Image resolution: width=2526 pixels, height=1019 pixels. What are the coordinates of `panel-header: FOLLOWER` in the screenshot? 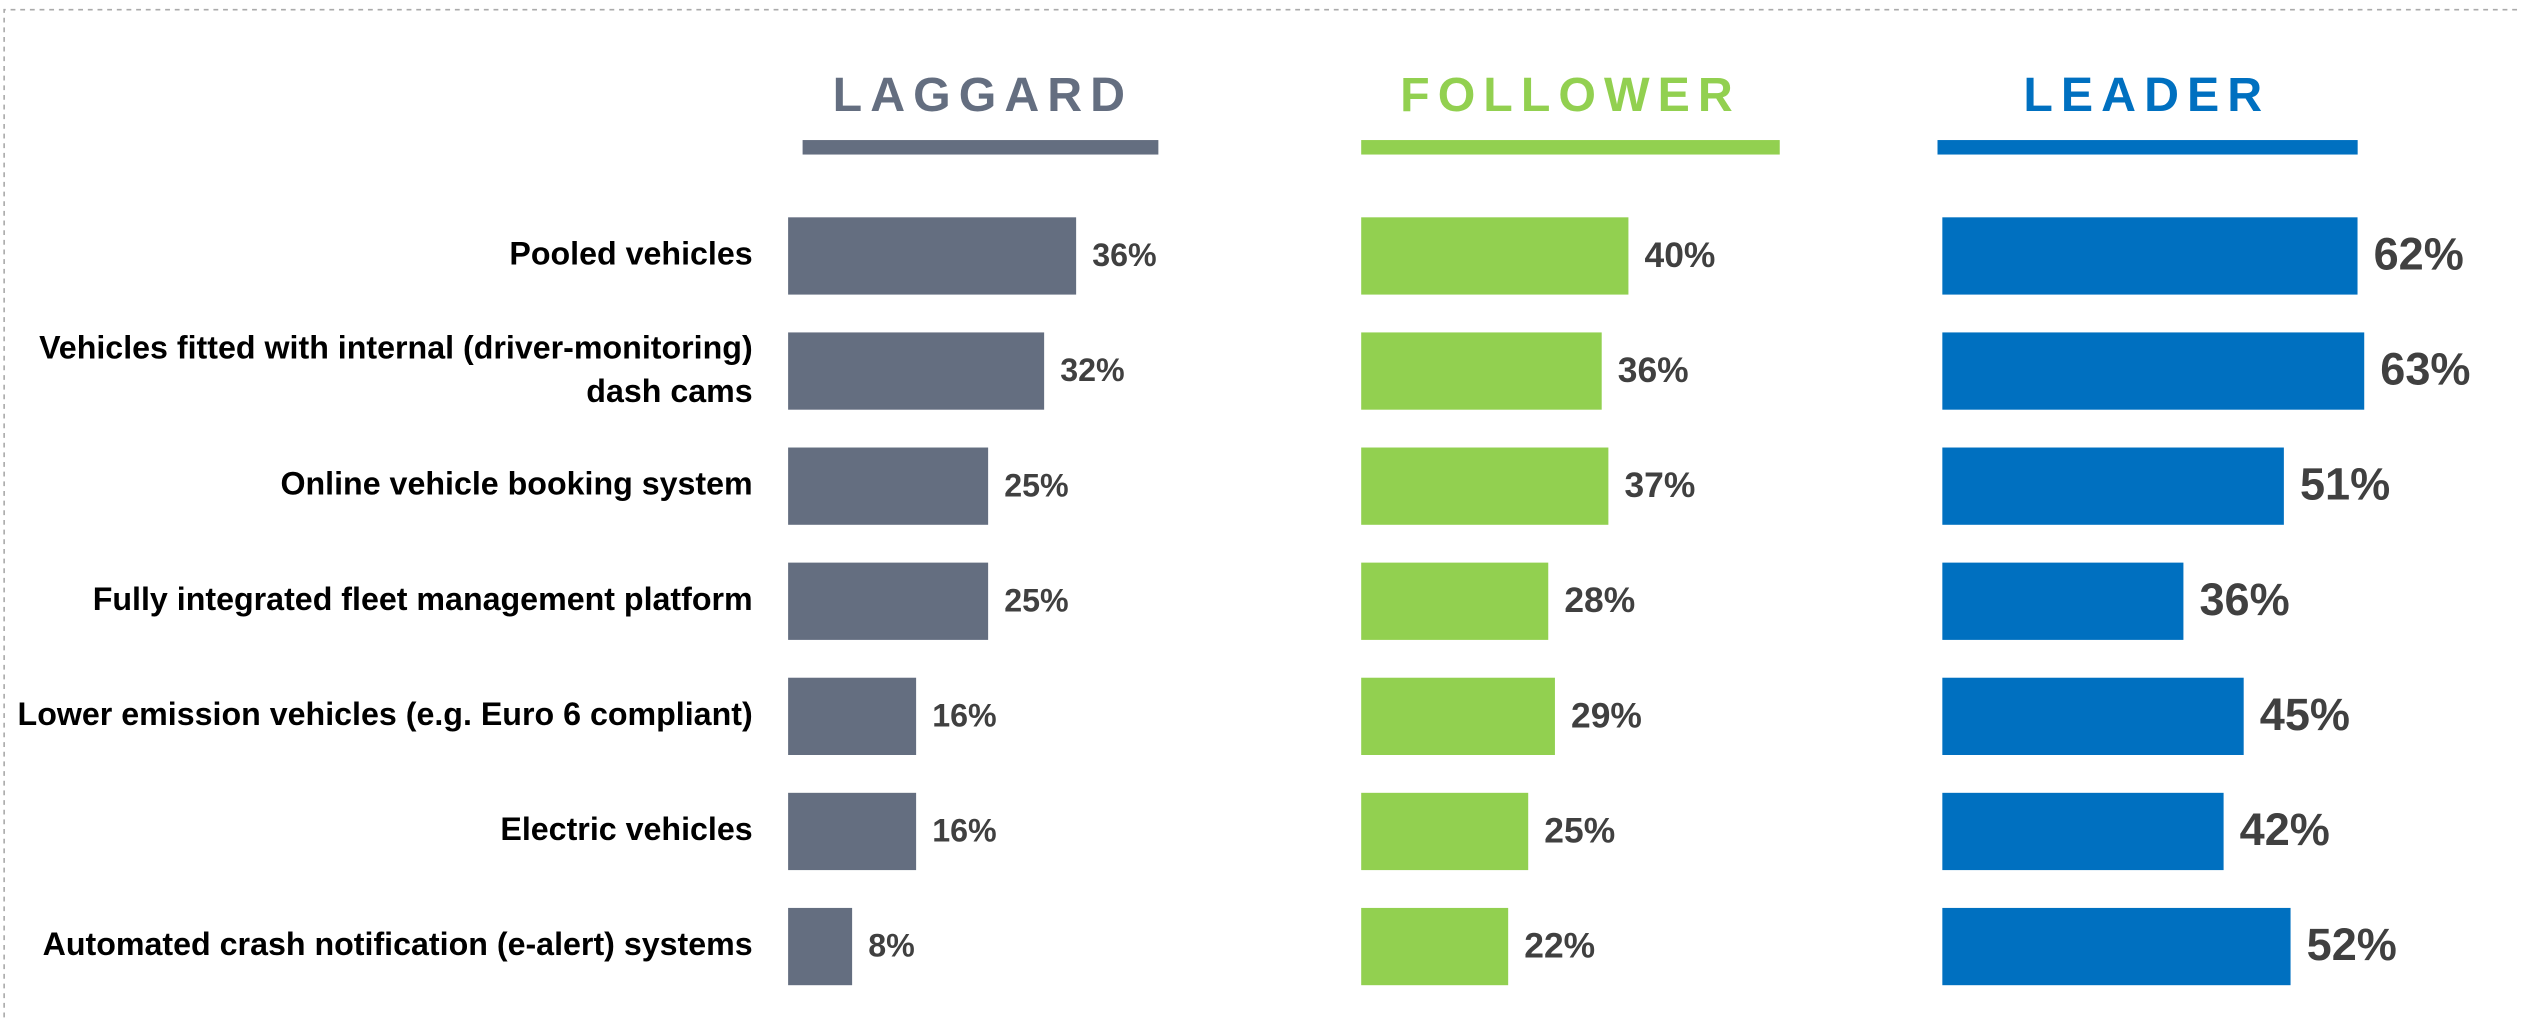 It's located at (1570, 95).